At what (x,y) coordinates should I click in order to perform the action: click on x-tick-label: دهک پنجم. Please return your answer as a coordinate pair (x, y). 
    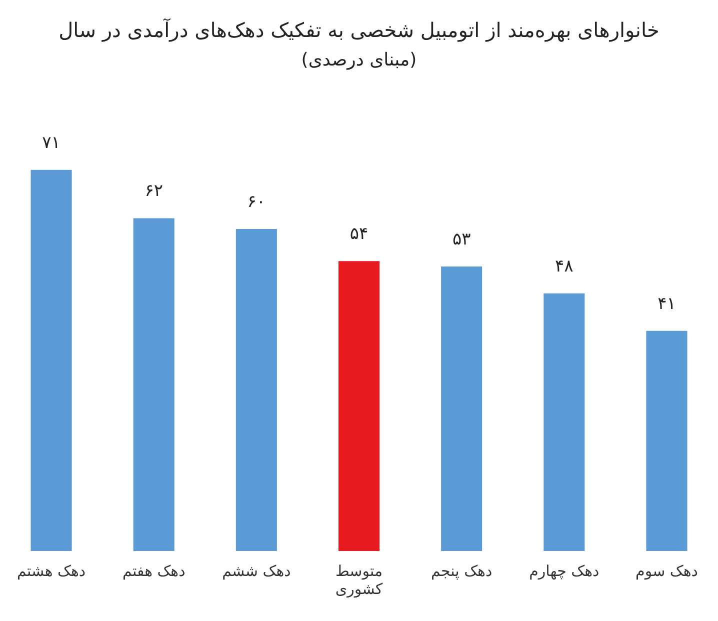
    Looking at the image, I should click on (461, 571).